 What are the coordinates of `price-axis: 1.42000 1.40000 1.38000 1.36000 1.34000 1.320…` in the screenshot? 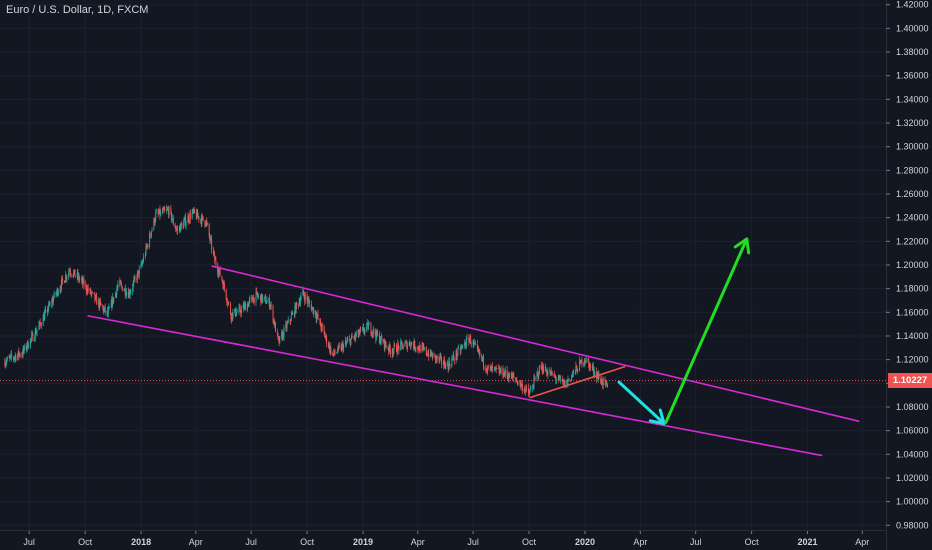 It's located at (907, 265).